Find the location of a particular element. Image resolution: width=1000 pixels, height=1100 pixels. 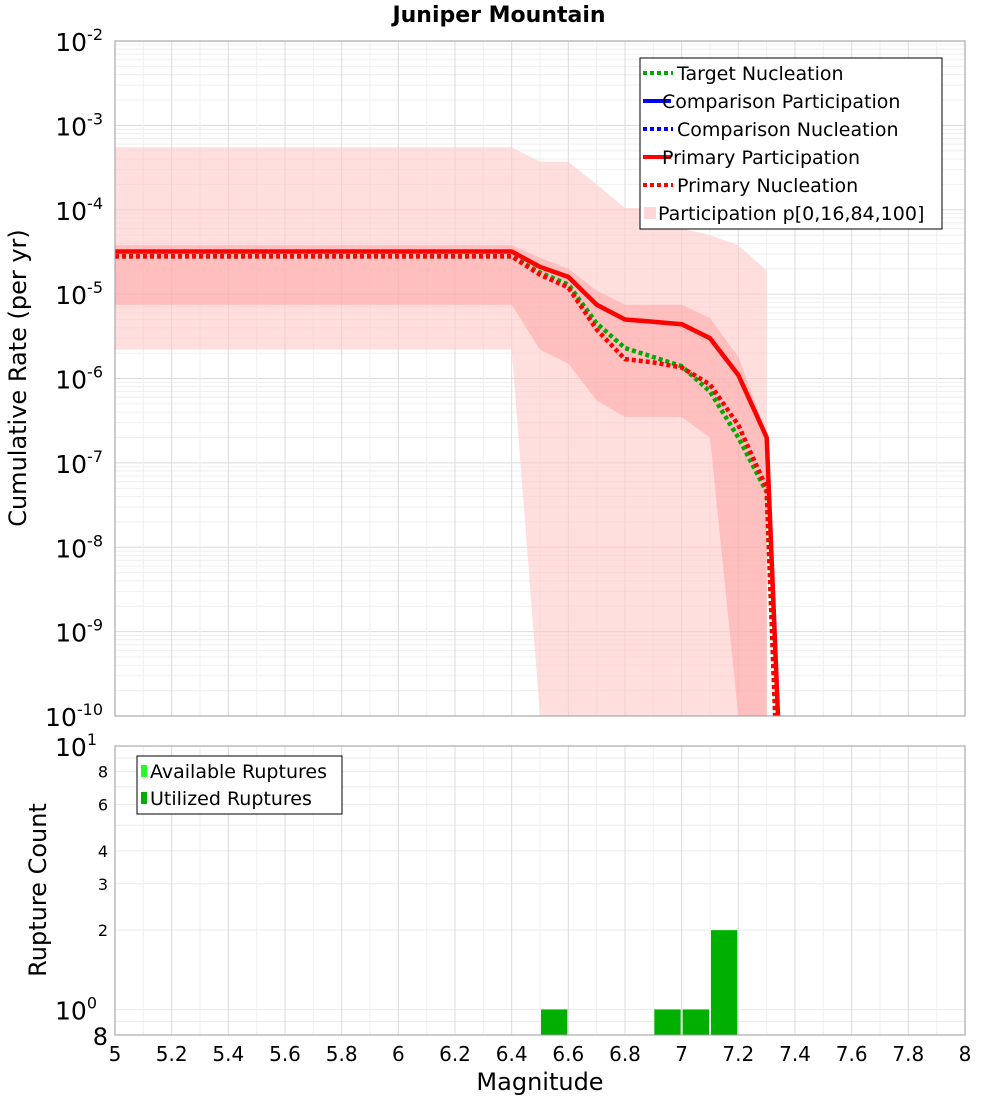

x-tick-label: 6 is located at coordinates (398, 1054).